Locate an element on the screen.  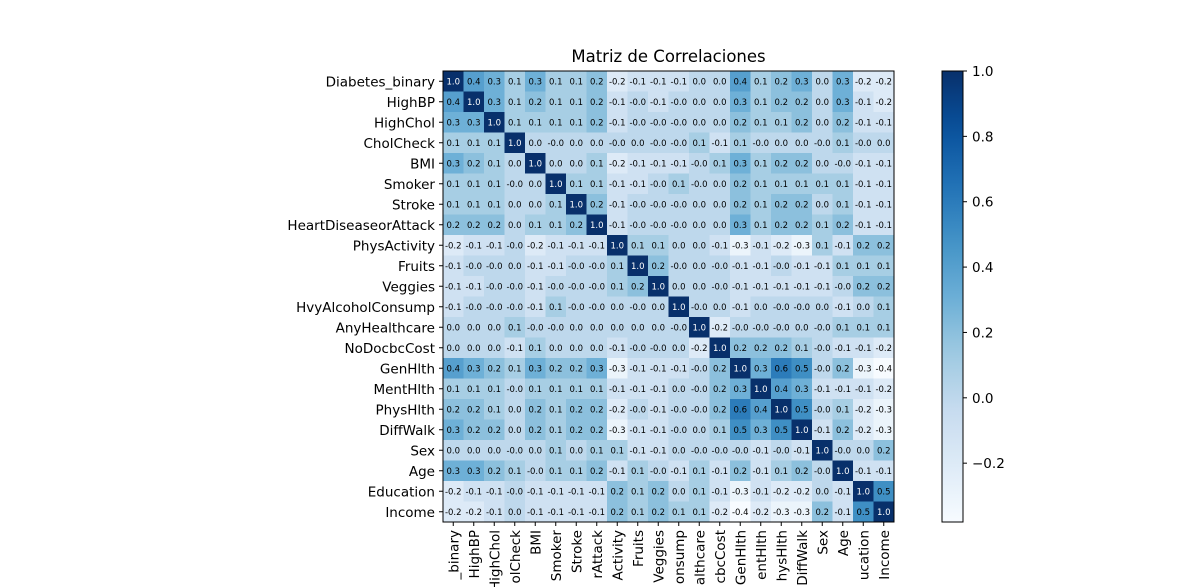
y-tick-label: HeartDiseaseorAttack is located at coordinates (361, 226).